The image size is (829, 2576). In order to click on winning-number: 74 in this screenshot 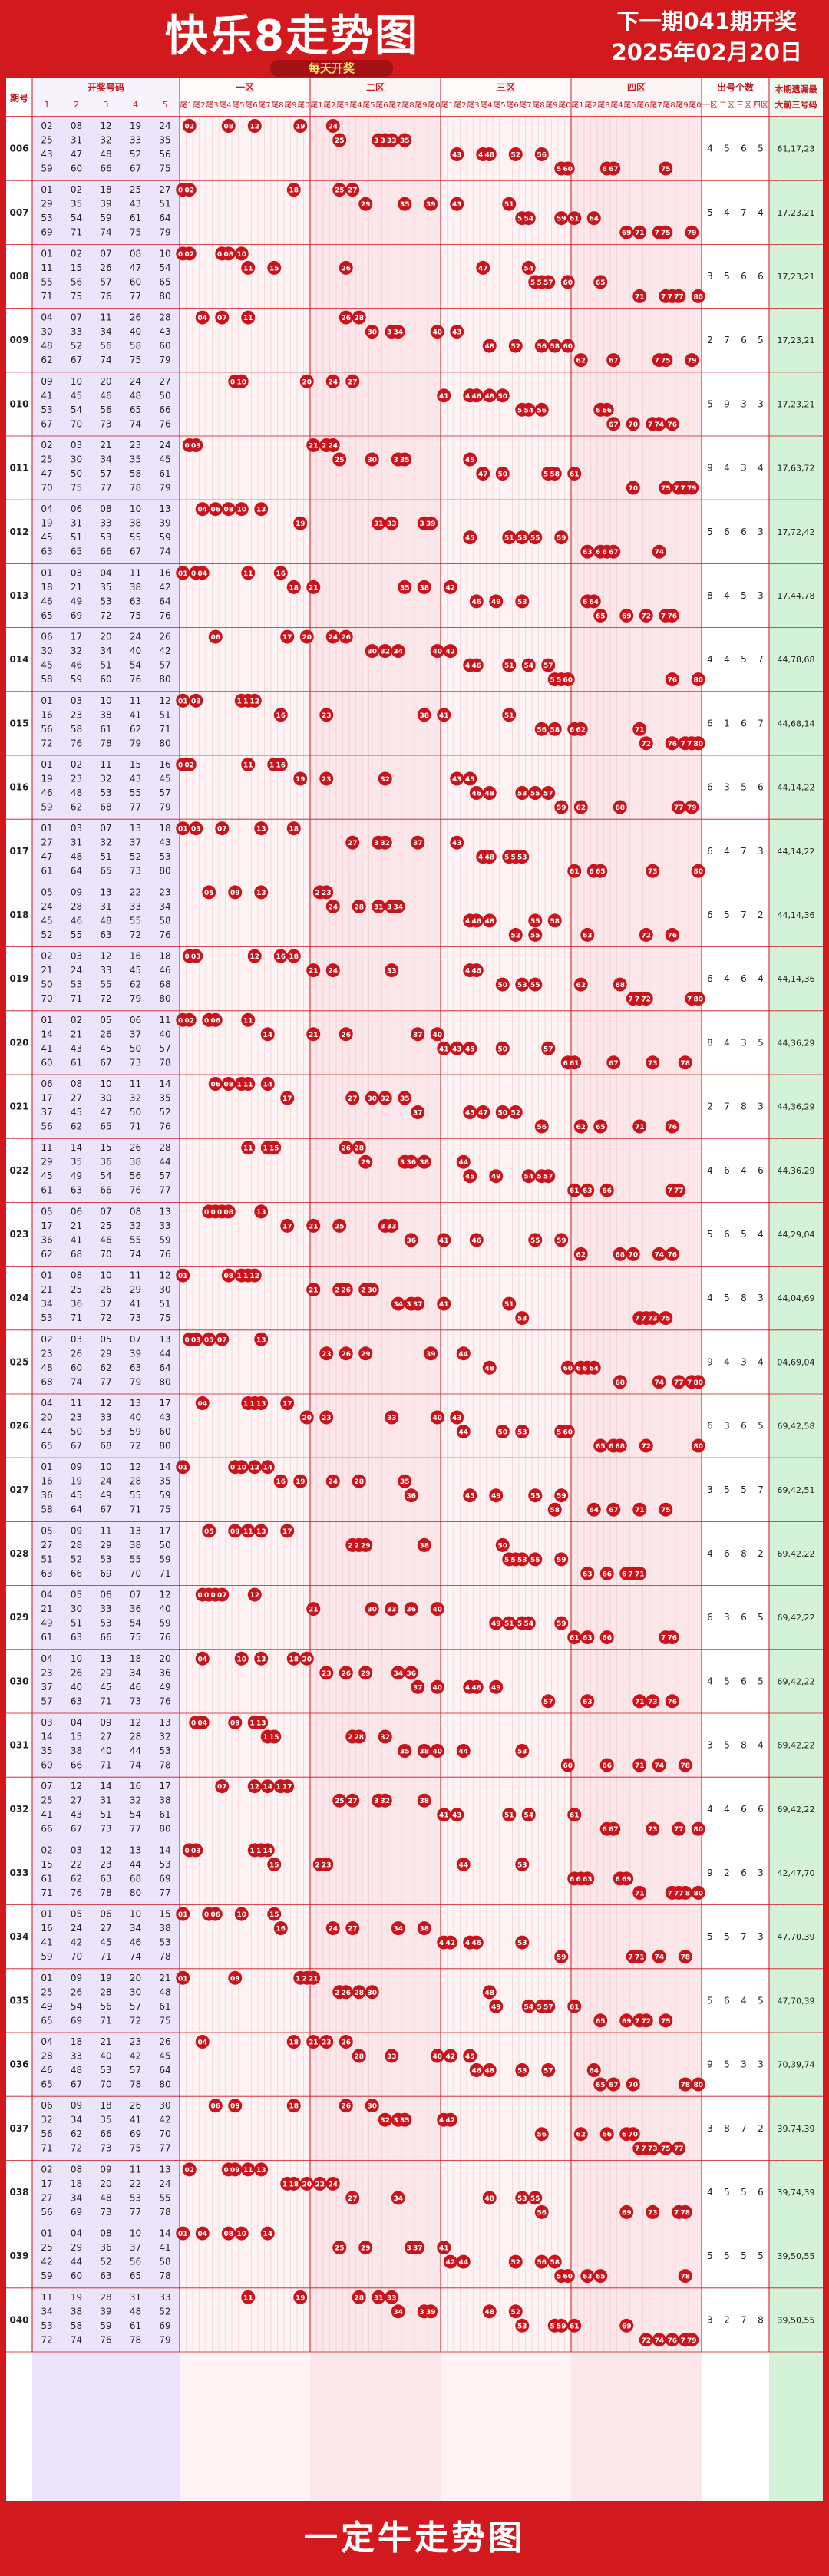, I will do `click(76, 1381)`.